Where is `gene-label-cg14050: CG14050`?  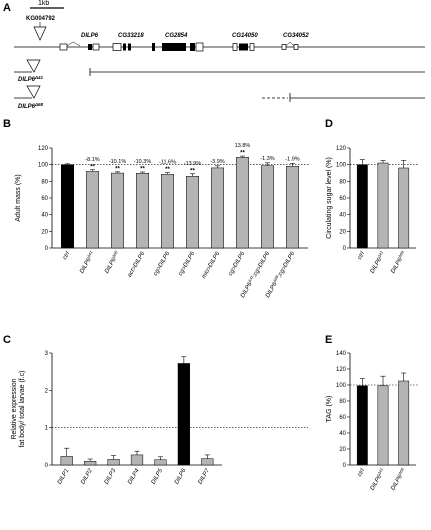 gene-label-cg14050: CG14050 is located at coordinates (245, 36).